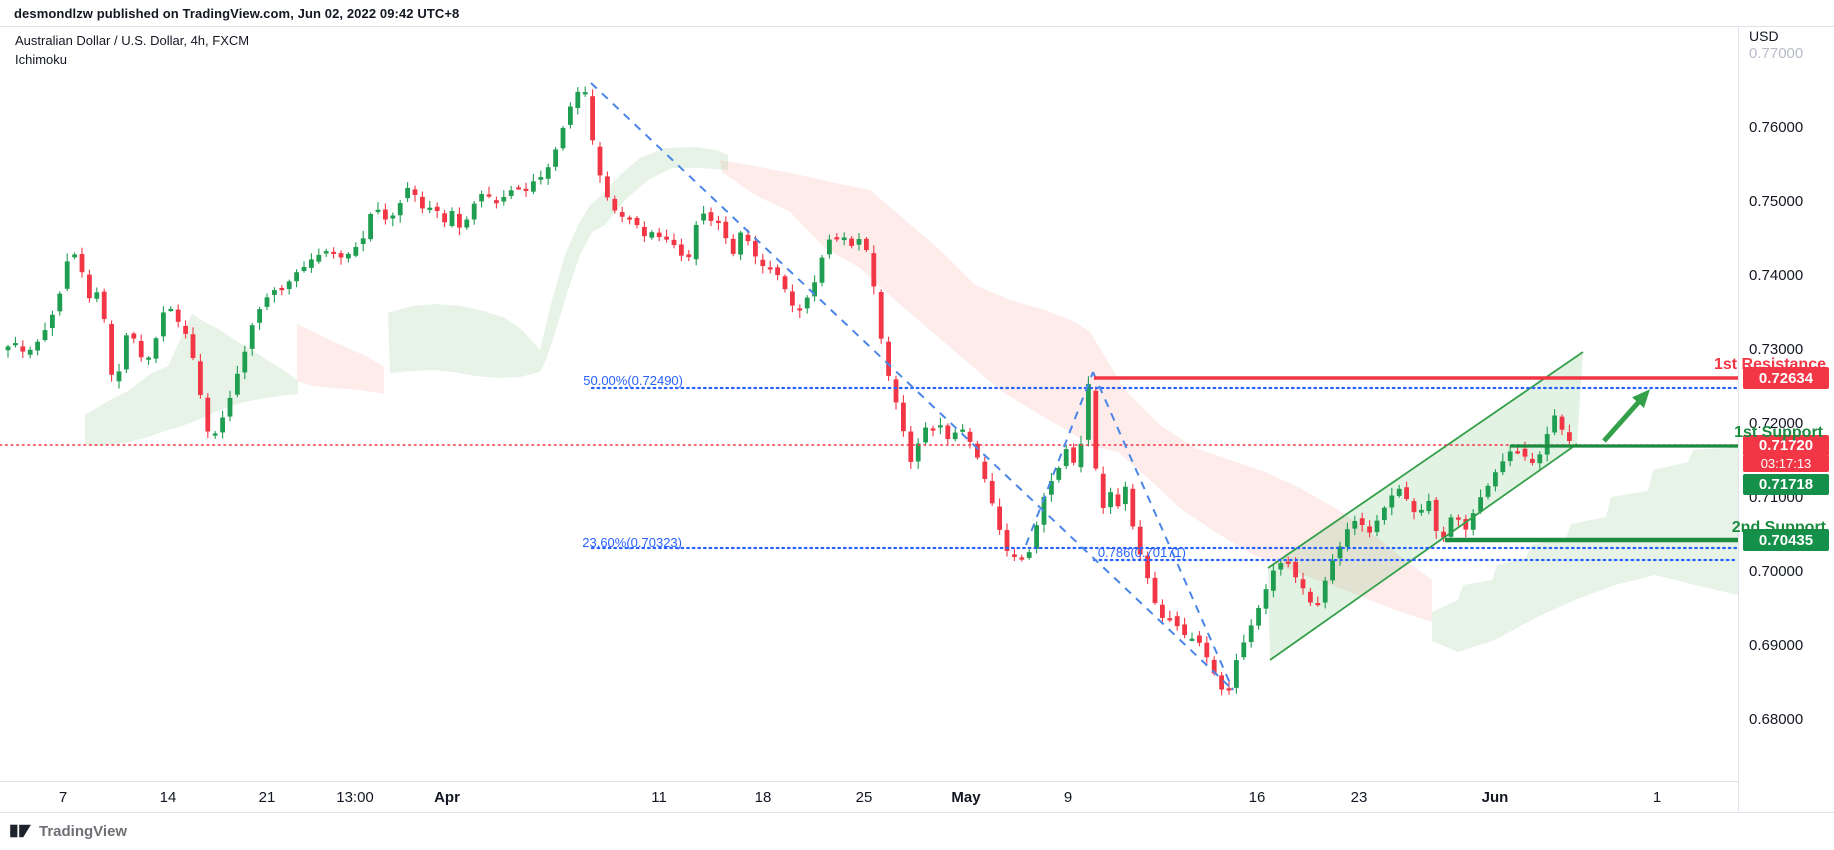 This screenshot has width=1834, height=850. What do you see at coordinates (869, 797) in the screenshot?
I see `time-axis: 7 14 21 13:00 Apr 11 18 25 May 9 16 23 Jun 1` at bounding box center [869, 797].